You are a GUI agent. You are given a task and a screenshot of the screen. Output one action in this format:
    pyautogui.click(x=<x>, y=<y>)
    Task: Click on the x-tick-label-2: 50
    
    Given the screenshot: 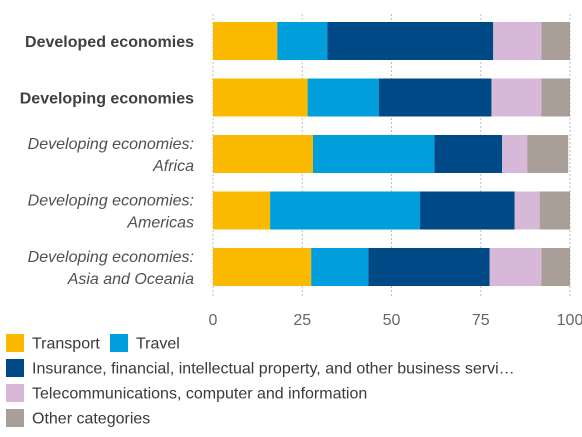 What is the action you would take?
    pyautogui.click(x=392, y=320)
    